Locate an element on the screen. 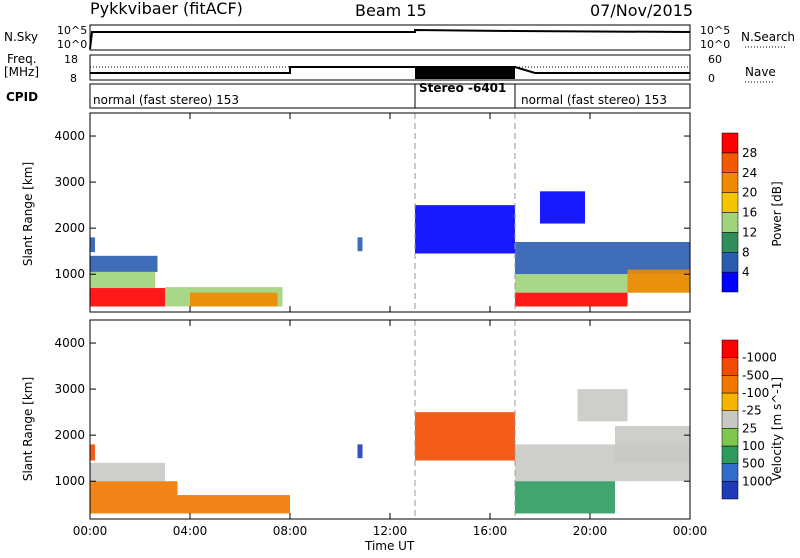 This screenshot has height=558, width=800. colorbar-tick-label: 12 is located at coordinates (749, 232).